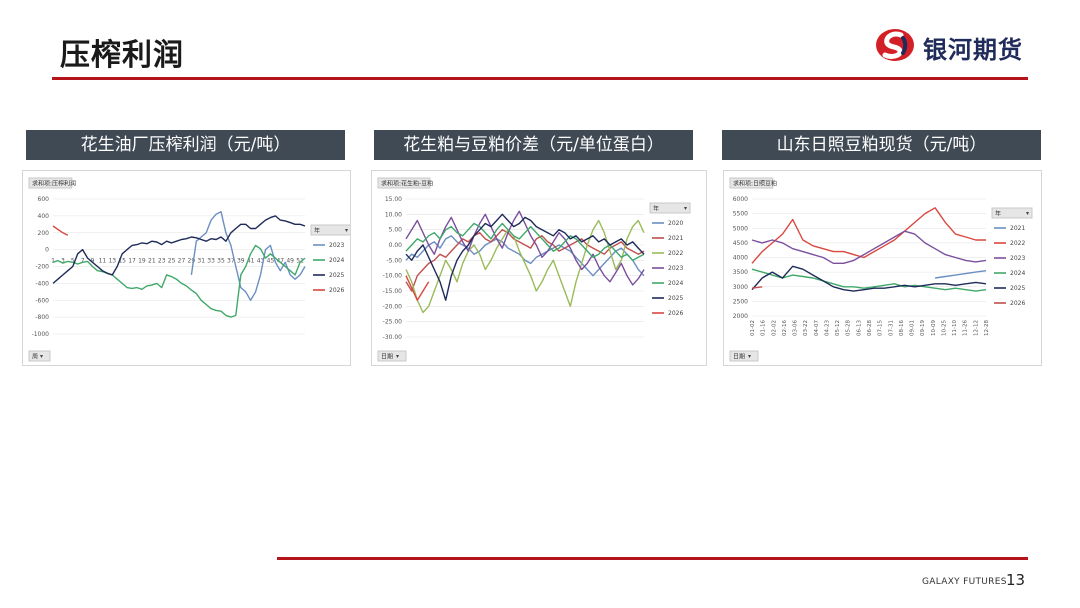 The image size is (1080, 608). What do you see at coordinates (827, 328) in the screenshot?
I see `x-tick-label: 04-23` at bounding box center [827, 328].